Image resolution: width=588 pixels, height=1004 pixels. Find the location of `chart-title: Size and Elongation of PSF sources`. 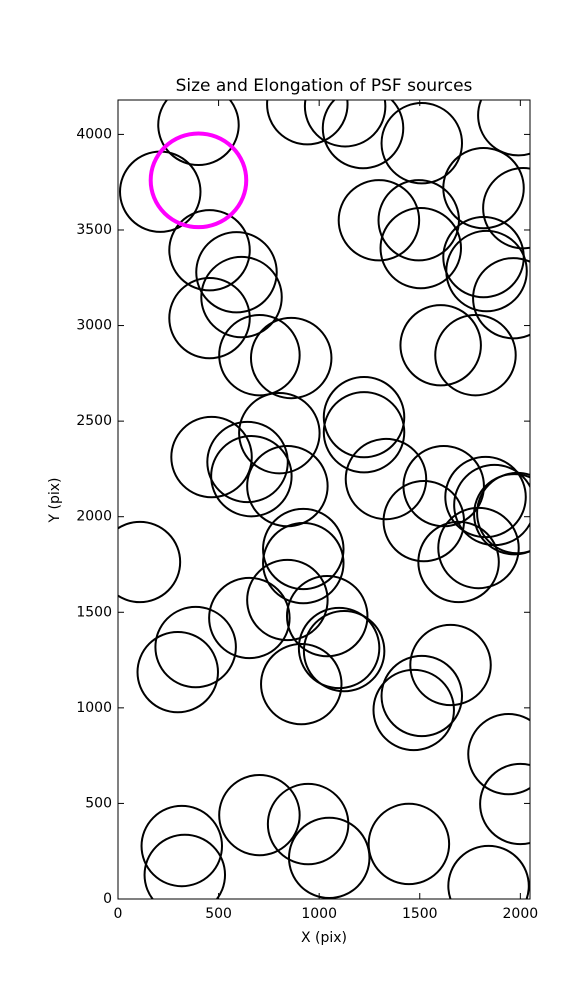

chart-title: Size and Elongation of PSF sources is located at coordinates (324, 86).